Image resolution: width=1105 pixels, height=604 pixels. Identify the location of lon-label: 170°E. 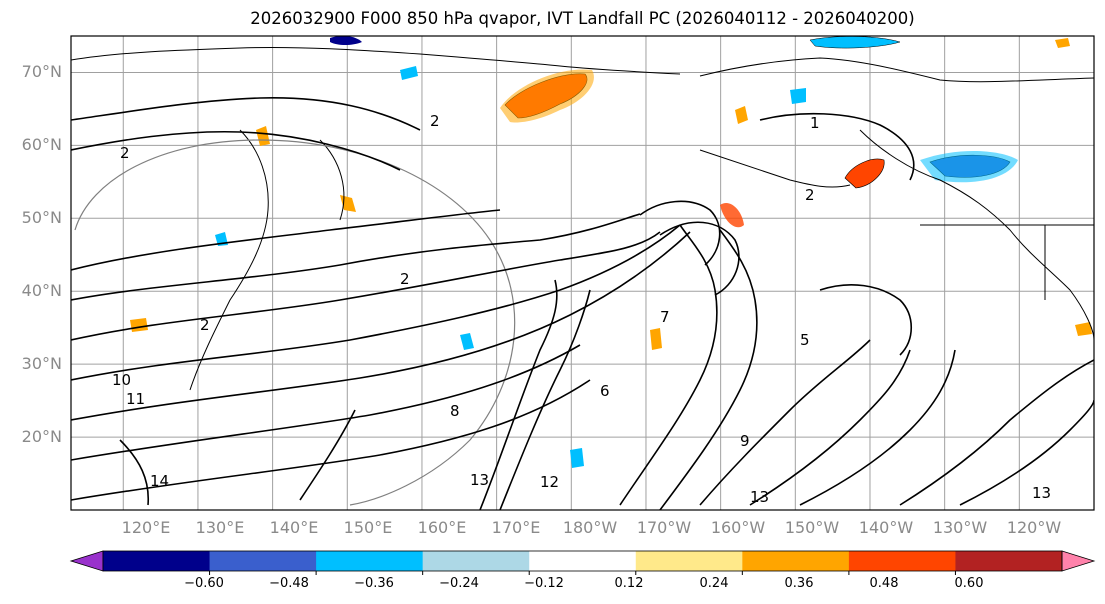
(516, 527).